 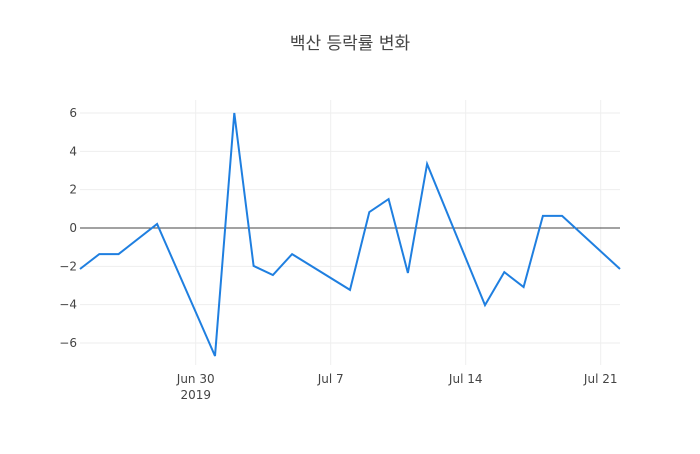 I want to click on y-tick-label: −6, so click(x=68, y=343).